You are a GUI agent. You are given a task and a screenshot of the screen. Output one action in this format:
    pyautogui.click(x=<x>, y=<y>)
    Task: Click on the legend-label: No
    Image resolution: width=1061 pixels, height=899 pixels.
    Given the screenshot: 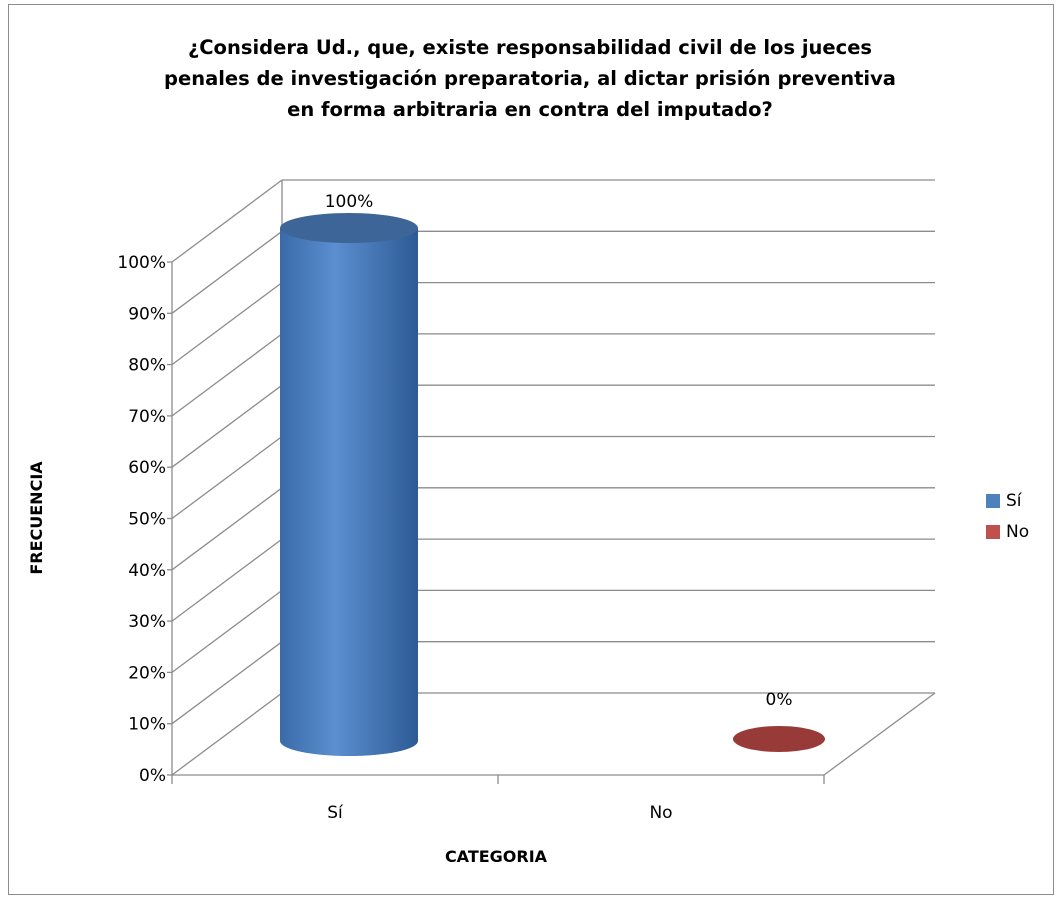 What is the action you would take?
    pyautogui.click(x=1018, y=531)
    